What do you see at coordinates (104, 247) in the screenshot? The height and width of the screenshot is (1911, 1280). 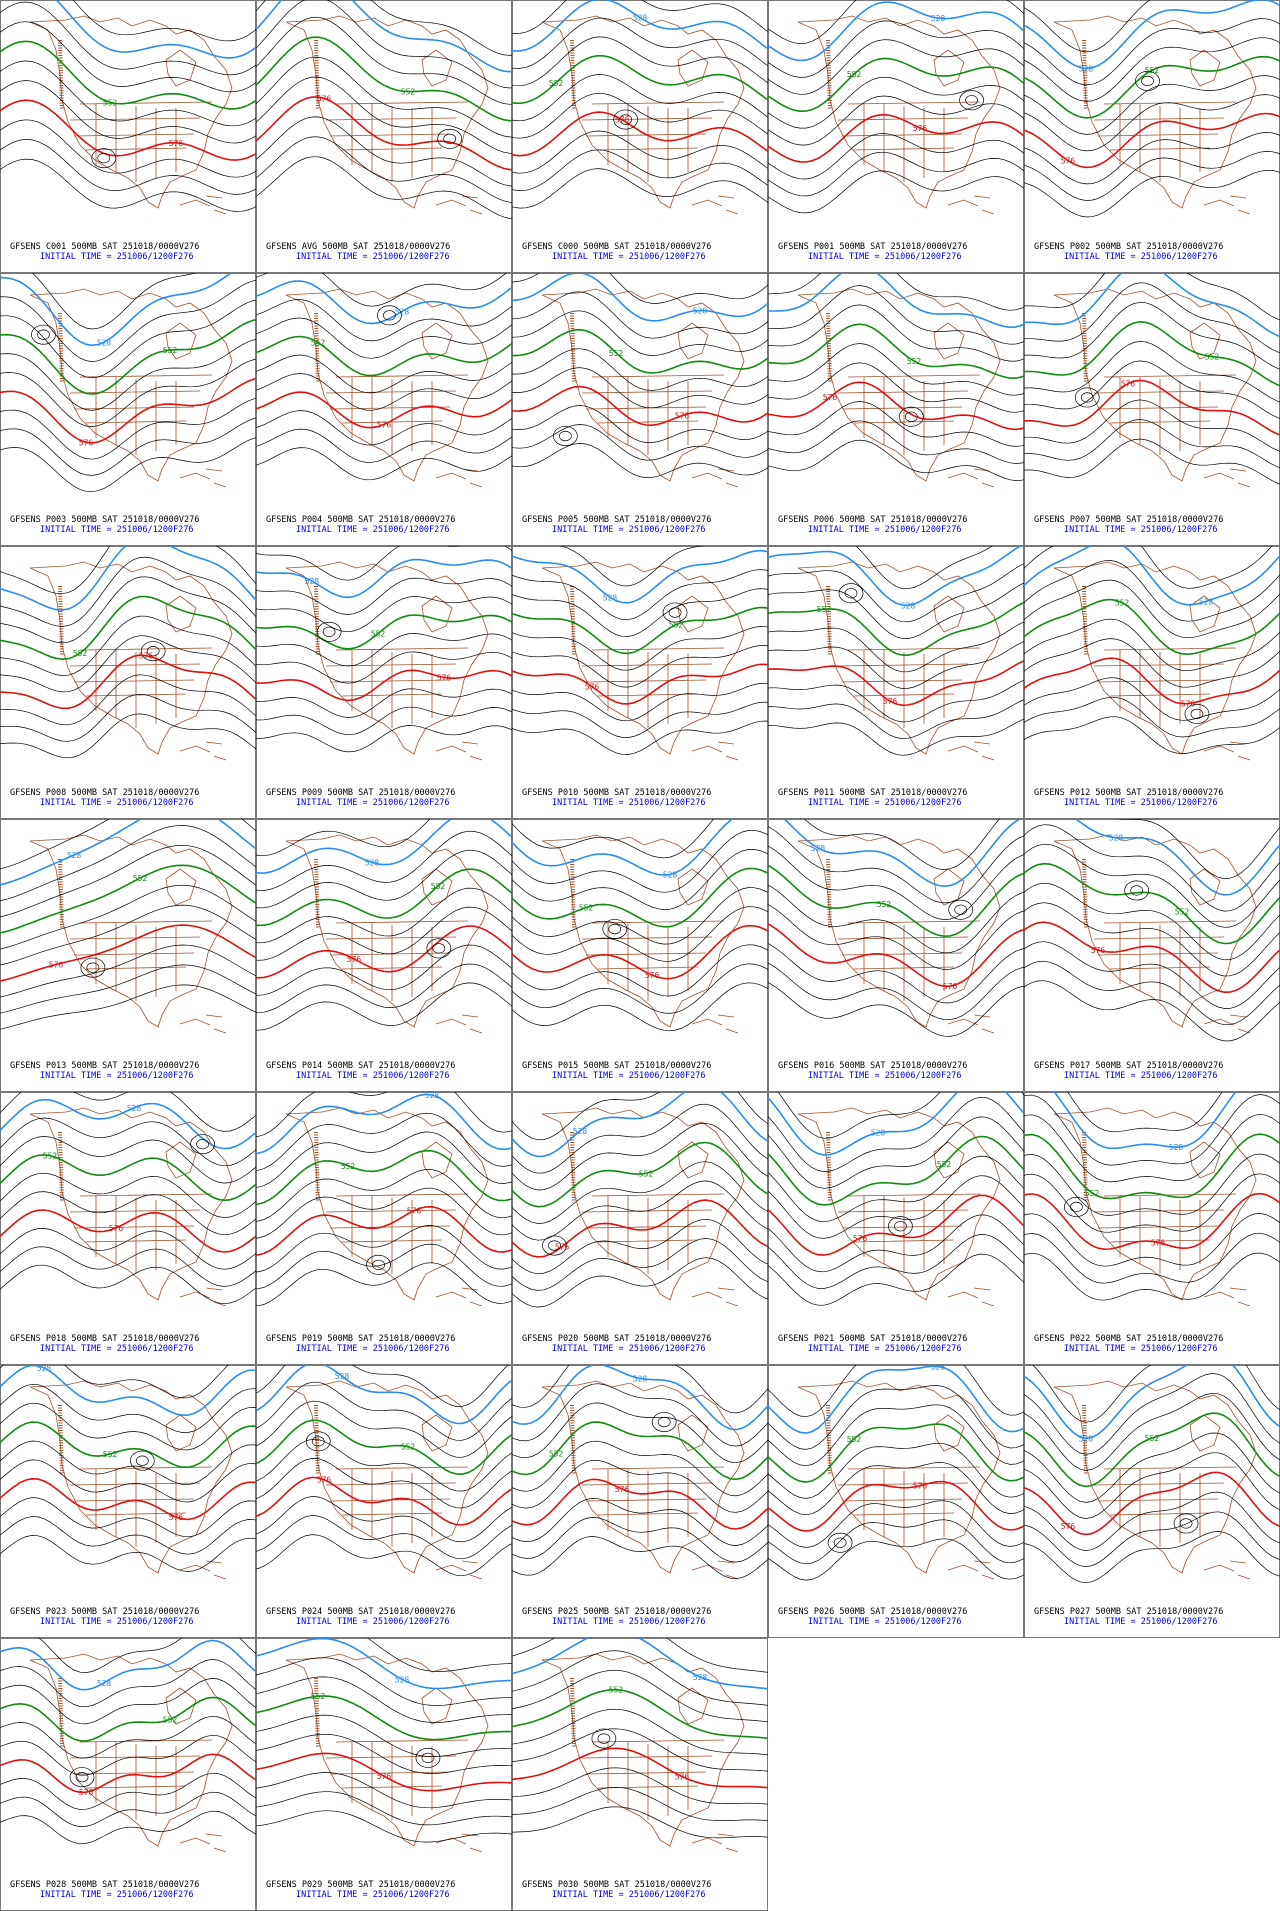 I see `caption-line-1: GFSENS C001 500MB SAT 251018/0000V276` at bounding box center [104, 247].